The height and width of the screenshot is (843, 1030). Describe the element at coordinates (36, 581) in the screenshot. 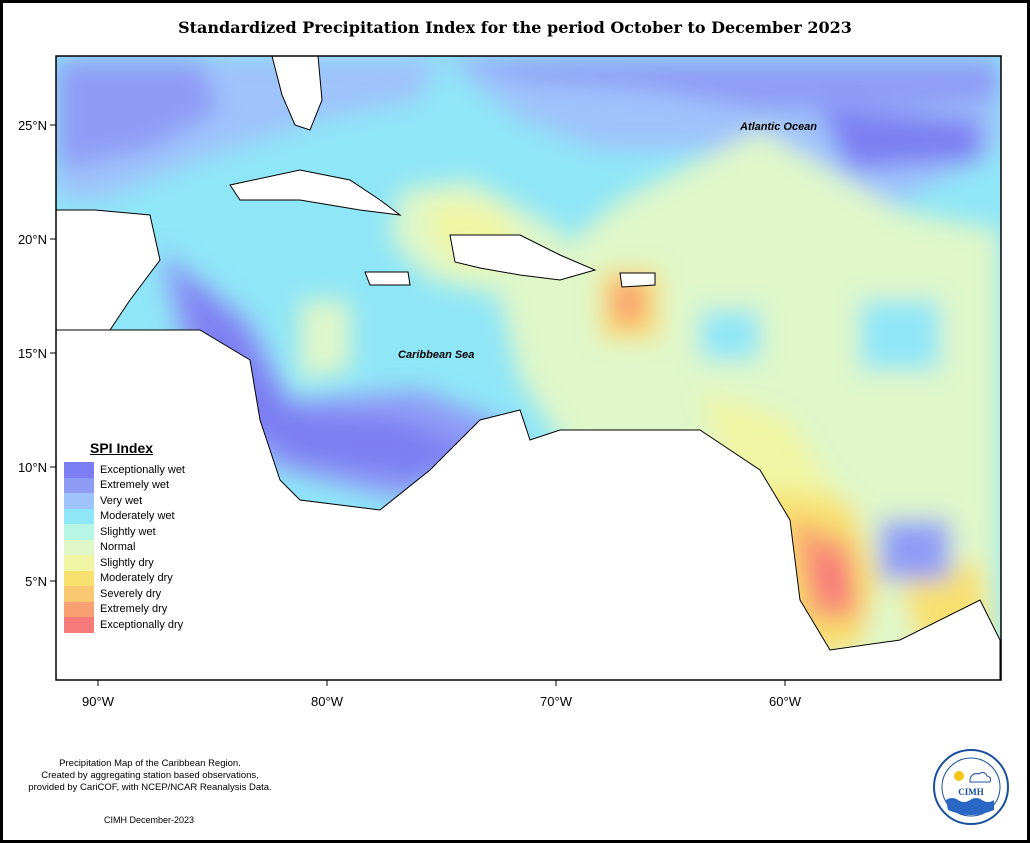

I see `lat-tick-5: 5°N` at that location.